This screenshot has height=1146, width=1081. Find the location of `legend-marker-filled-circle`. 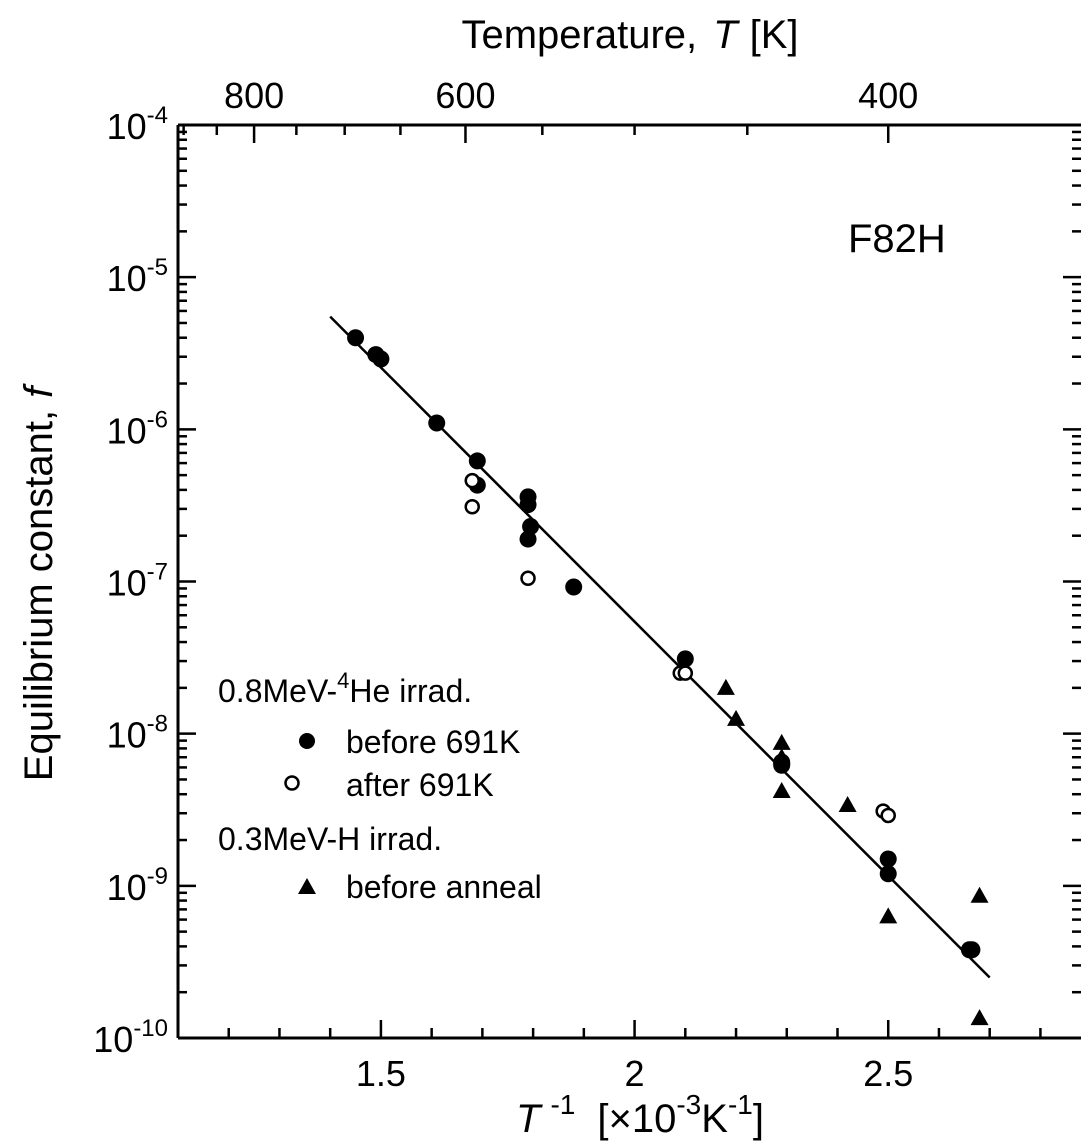

legend-marker-filled-circle is located at coordinates (307, 741).